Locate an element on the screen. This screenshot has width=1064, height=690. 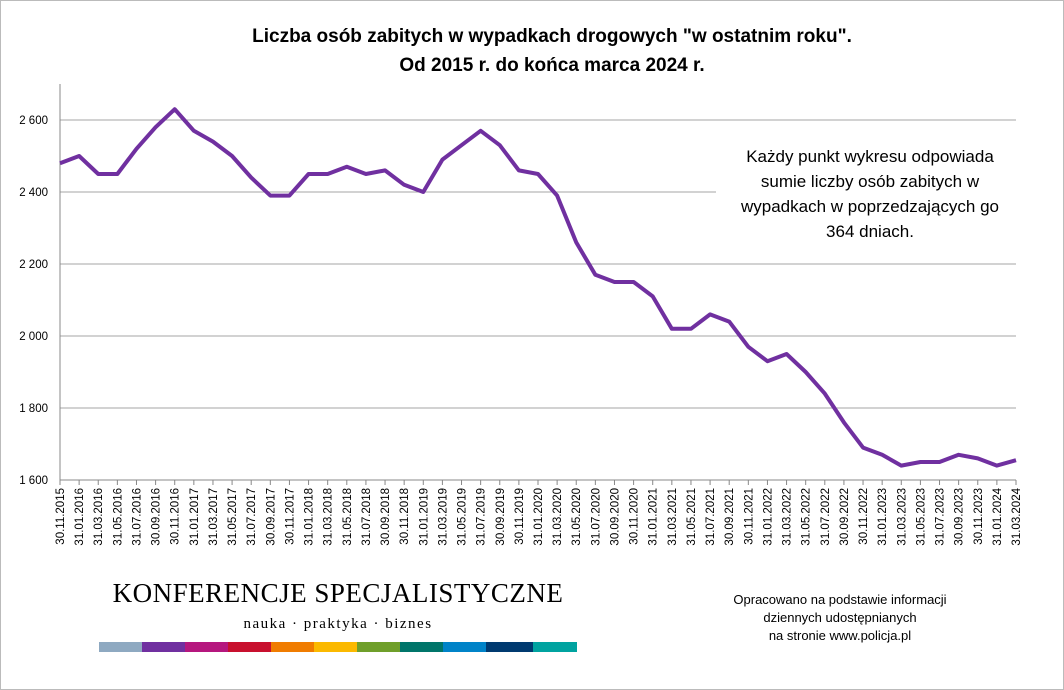
x-tick-label: 30.09.2019 is located at coordinates (501, 517).